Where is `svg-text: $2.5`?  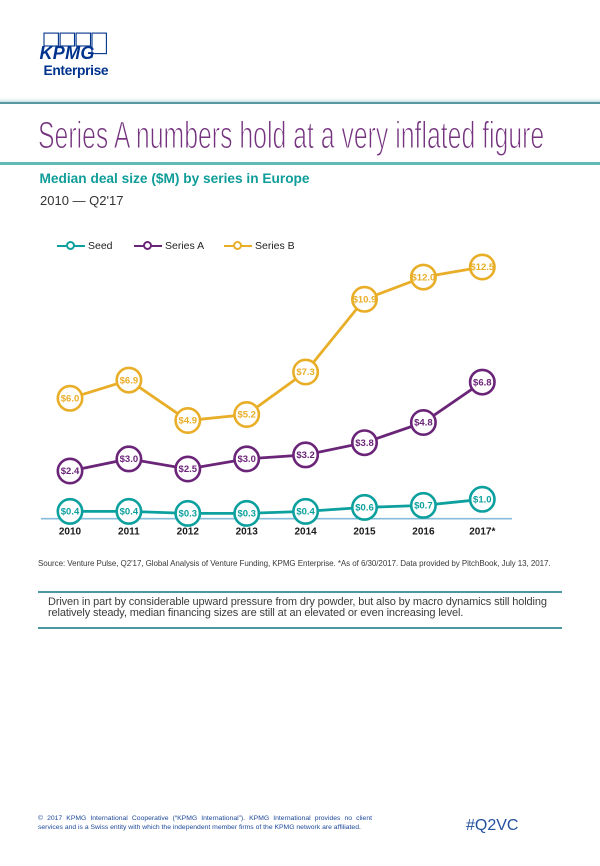
svg-text: $2.5 is located at coordinates (188, 469).